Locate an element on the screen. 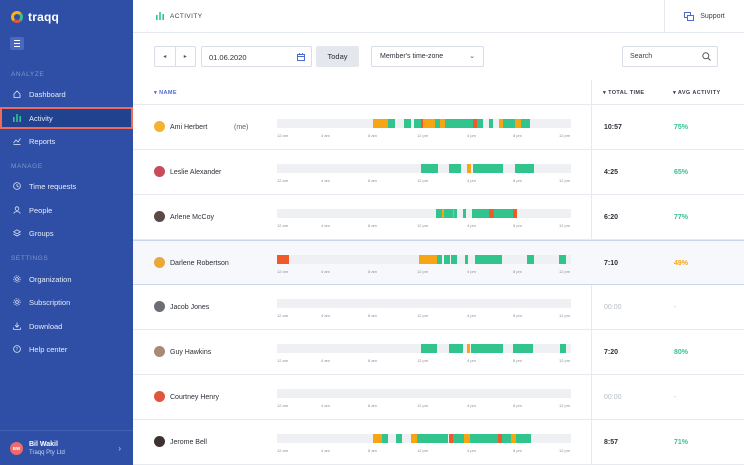 The height and width of the screenshot is (465, 744). member-name: Jerome Bell is located at coordinates (188, 442).